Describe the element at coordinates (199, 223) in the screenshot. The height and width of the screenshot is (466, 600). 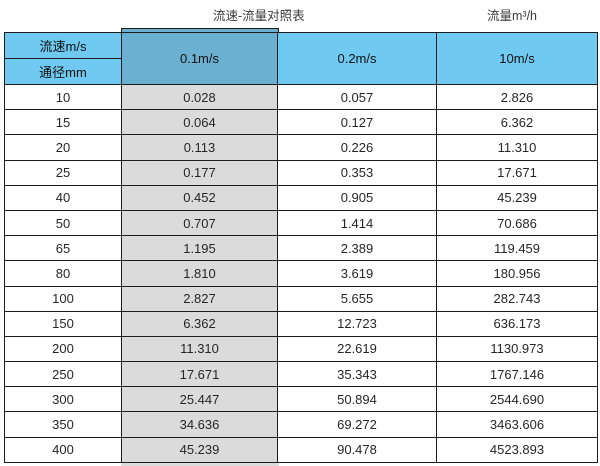
I see `flow-value-cell: 0.707` at that location.